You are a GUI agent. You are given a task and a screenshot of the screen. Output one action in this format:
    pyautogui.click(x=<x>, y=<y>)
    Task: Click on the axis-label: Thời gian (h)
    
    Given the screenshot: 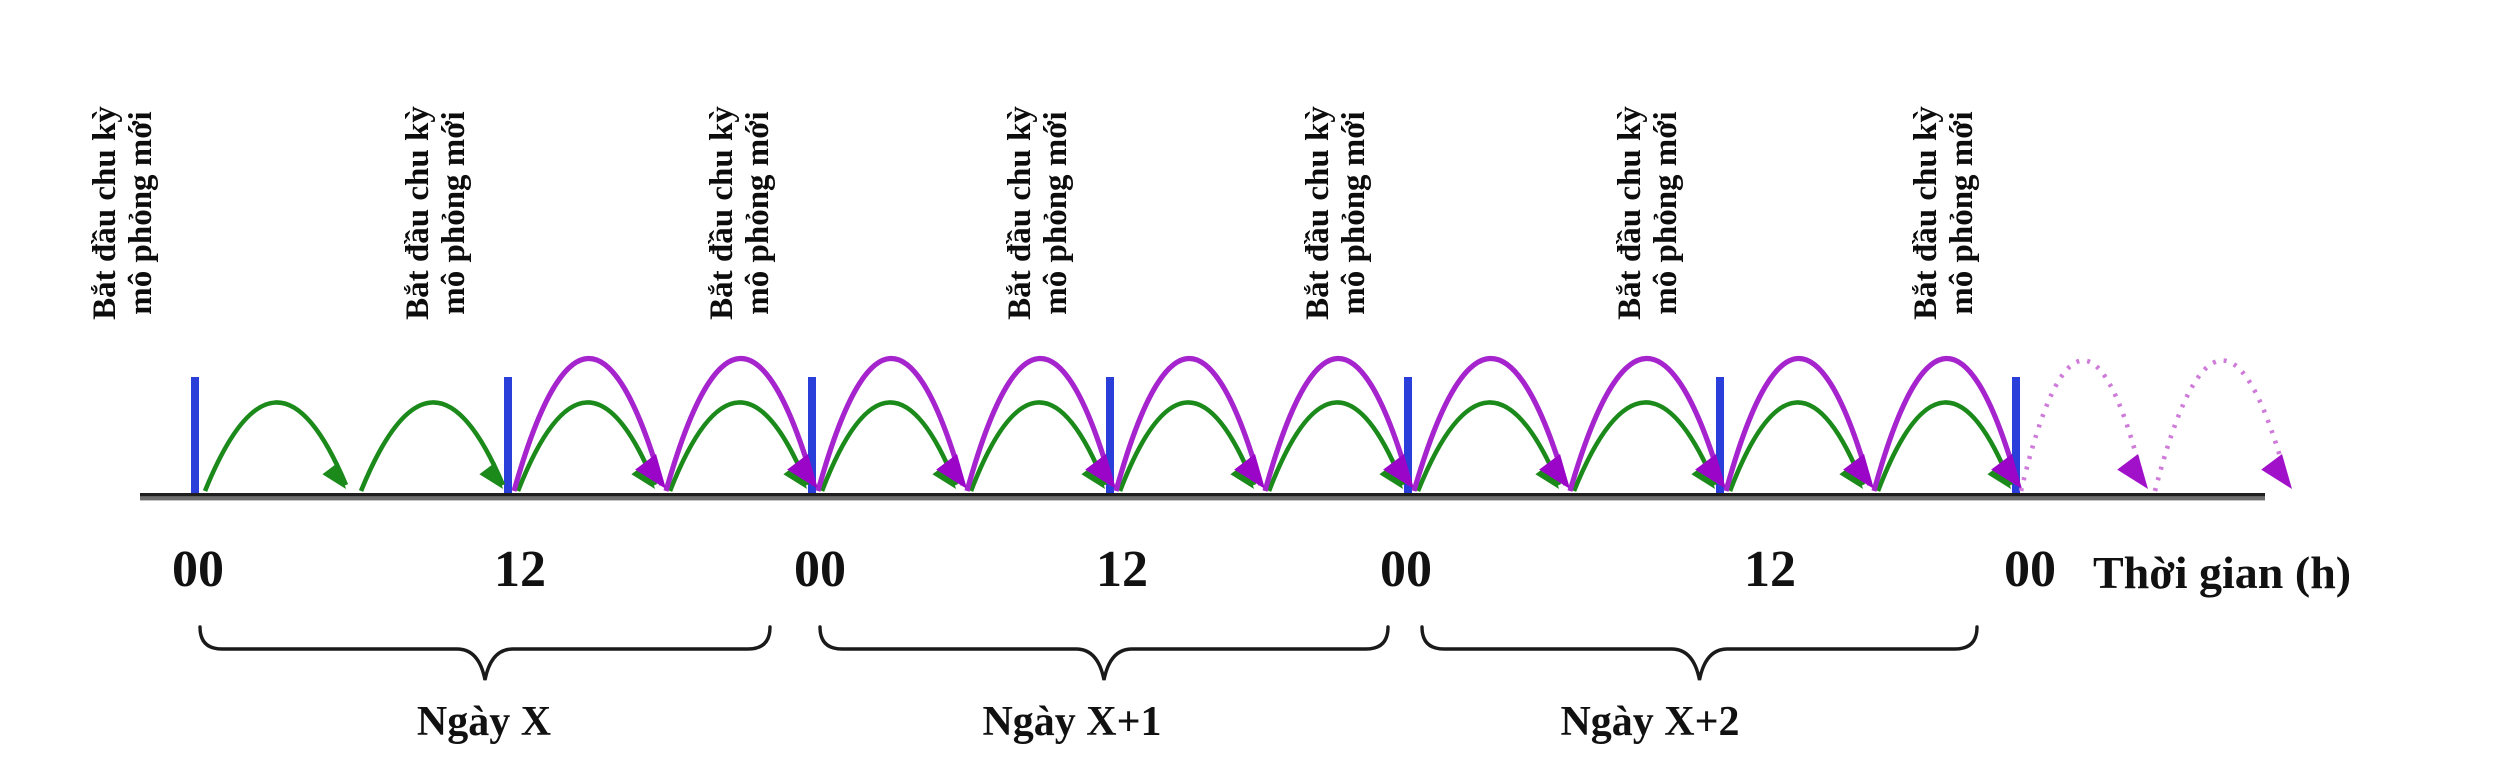 What is the action you would take?
    pyautogui.click(x=2222, y=572)
    